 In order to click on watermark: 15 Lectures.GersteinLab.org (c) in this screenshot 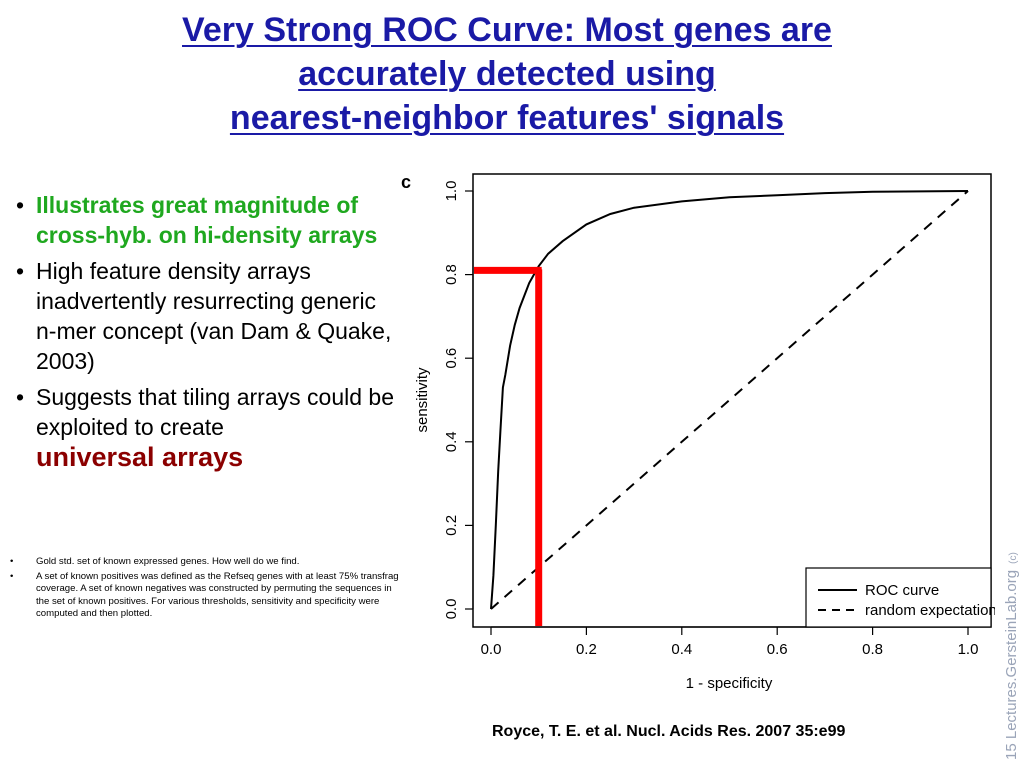, I will do `click(1011, 610)`.